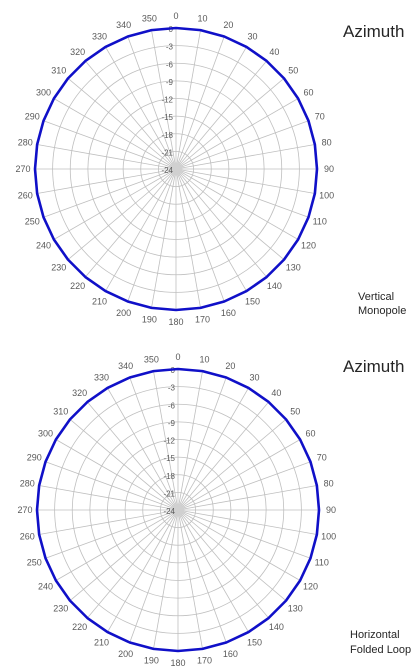 Image resolution: width=417 pixels, height=671 pixels. Describe the element at coordinates (293, 71) in the screenshot. I see `angle-tick-label: 50` at that location.